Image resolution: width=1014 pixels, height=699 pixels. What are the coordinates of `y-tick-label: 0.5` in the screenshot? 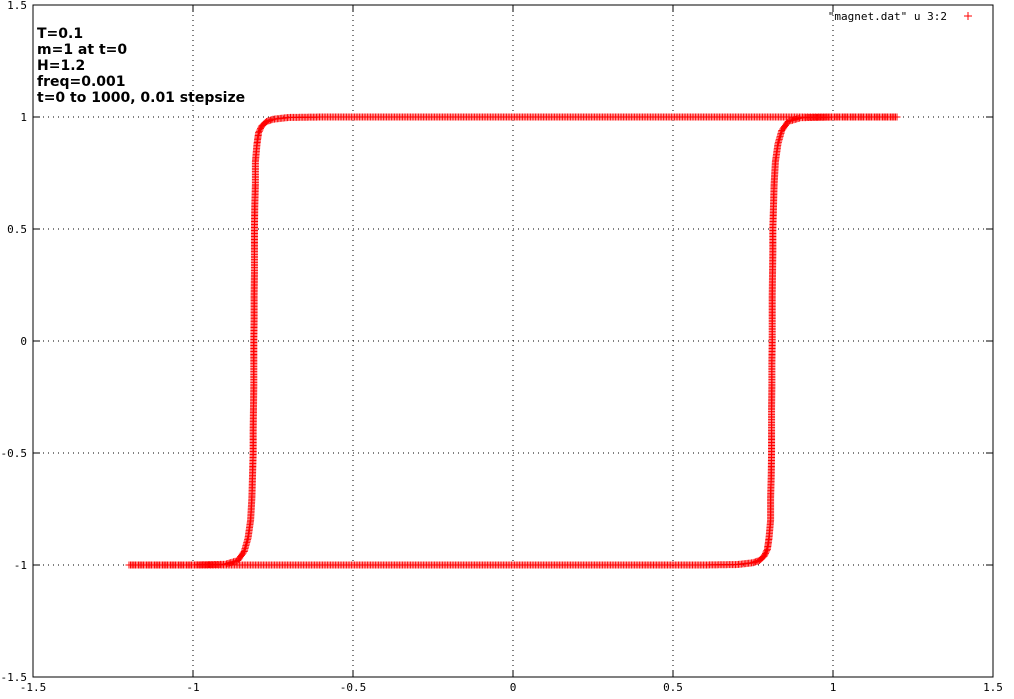 It's located at (17, 229).